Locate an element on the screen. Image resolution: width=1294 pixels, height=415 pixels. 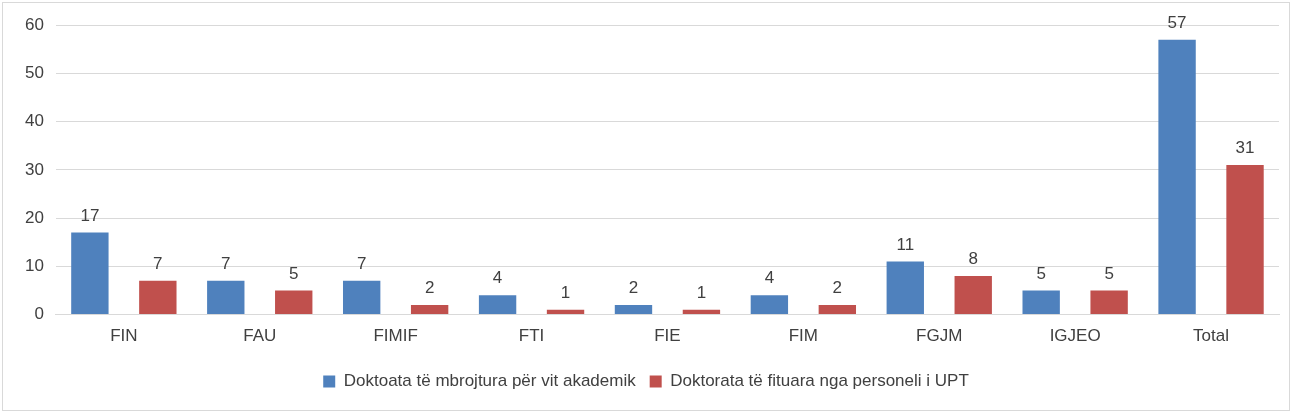
data-label: 17 is located at coordinates (90, 215).